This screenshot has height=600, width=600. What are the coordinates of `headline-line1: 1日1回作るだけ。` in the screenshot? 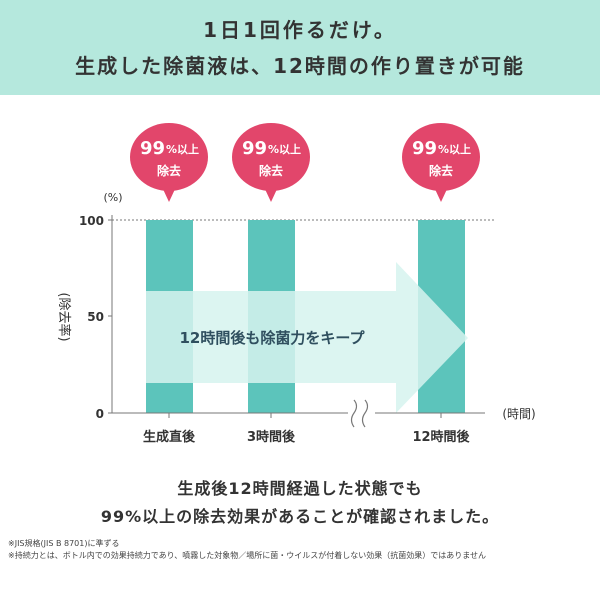 It's located at (300, 30).